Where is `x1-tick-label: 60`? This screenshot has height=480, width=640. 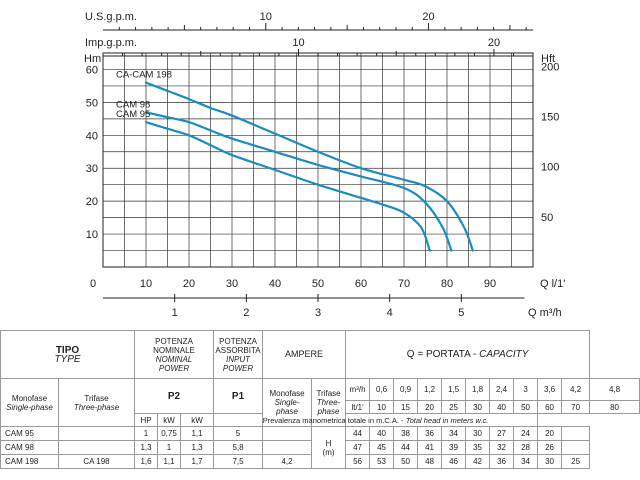 x1-tick-label: 60 is located at coordinates (361, 284).